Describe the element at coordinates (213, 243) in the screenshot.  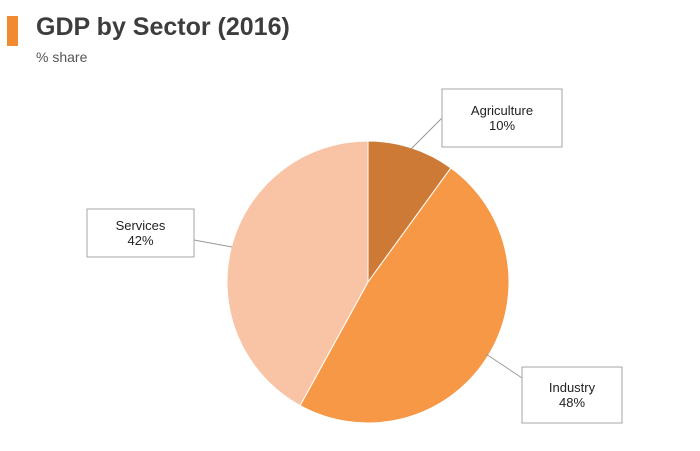
I see `callout-leader-services` at that location.